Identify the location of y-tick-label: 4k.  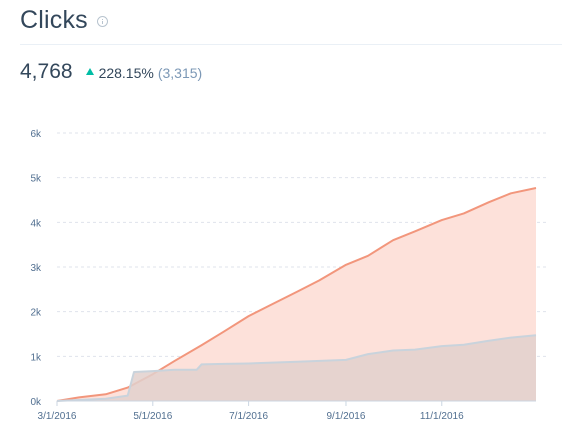
(36, 223).